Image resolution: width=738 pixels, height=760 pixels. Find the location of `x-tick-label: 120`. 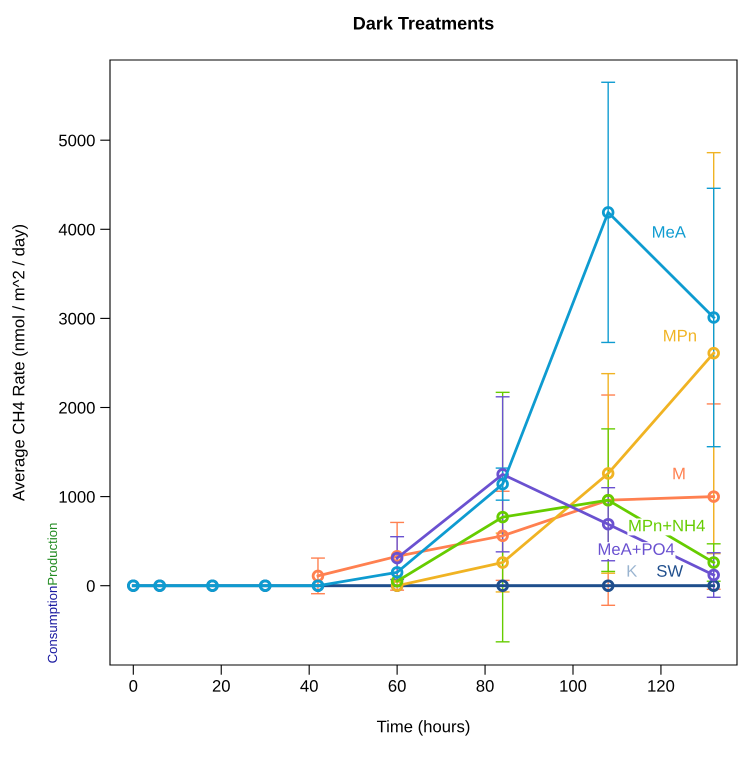

x-tick-label: 120 is located at coordinates (661, 686).